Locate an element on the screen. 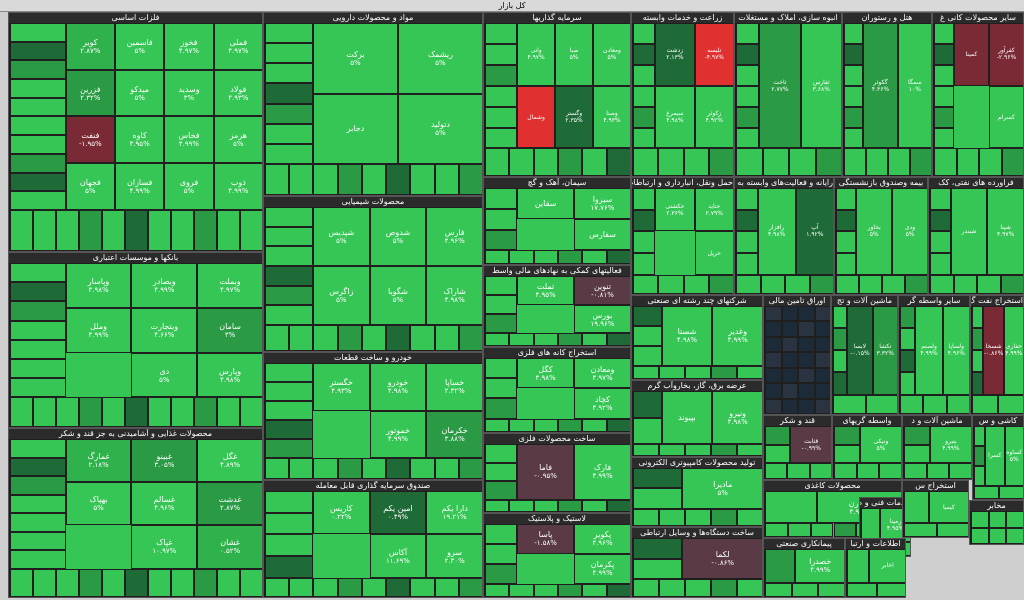  stock-cell: دجابر is located at coordinates (355, 129).